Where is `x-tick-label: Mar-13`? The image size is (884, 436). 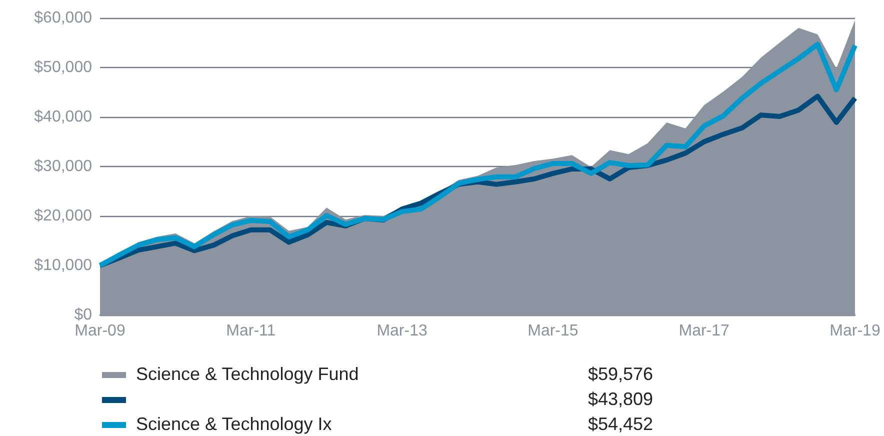
x-tick-label: Mar-13 is located at coordinates (402, 331).